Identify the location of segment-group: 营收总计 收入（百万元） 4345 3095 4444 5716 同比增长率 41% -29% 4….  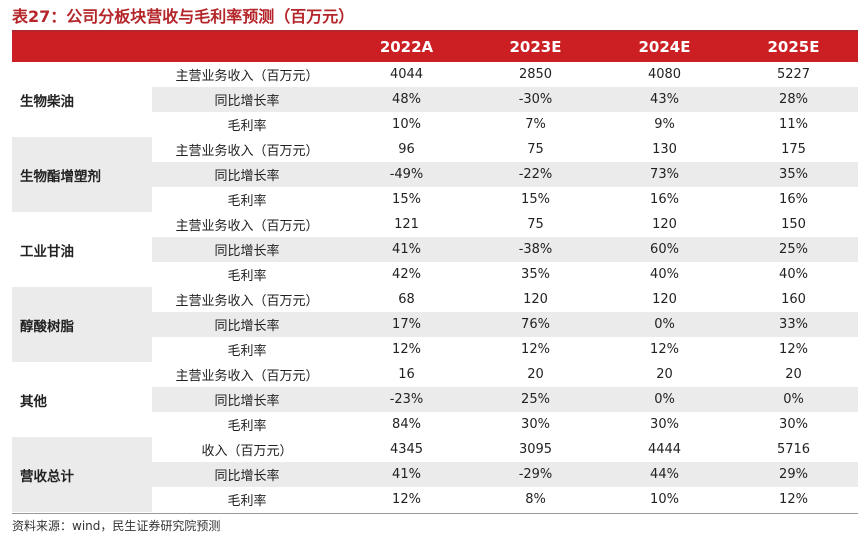
(435, 474).